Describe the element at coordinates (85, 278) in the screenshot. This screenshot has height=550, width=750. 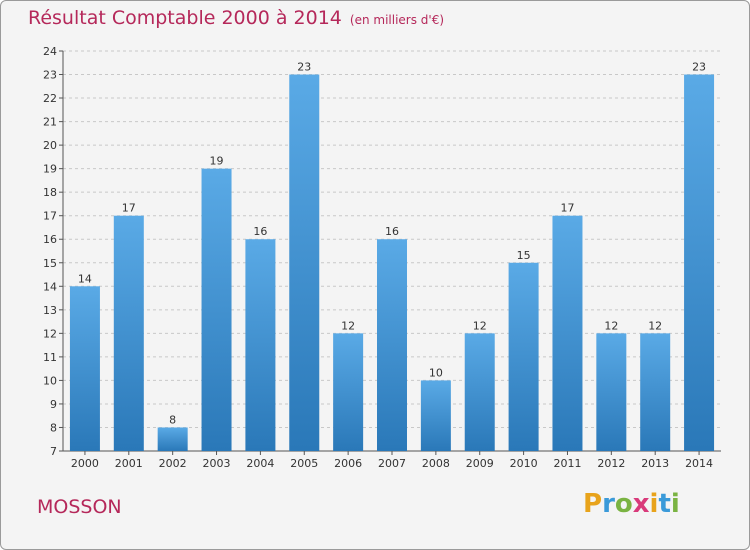
I see `bar-value-label: 14` at that location.